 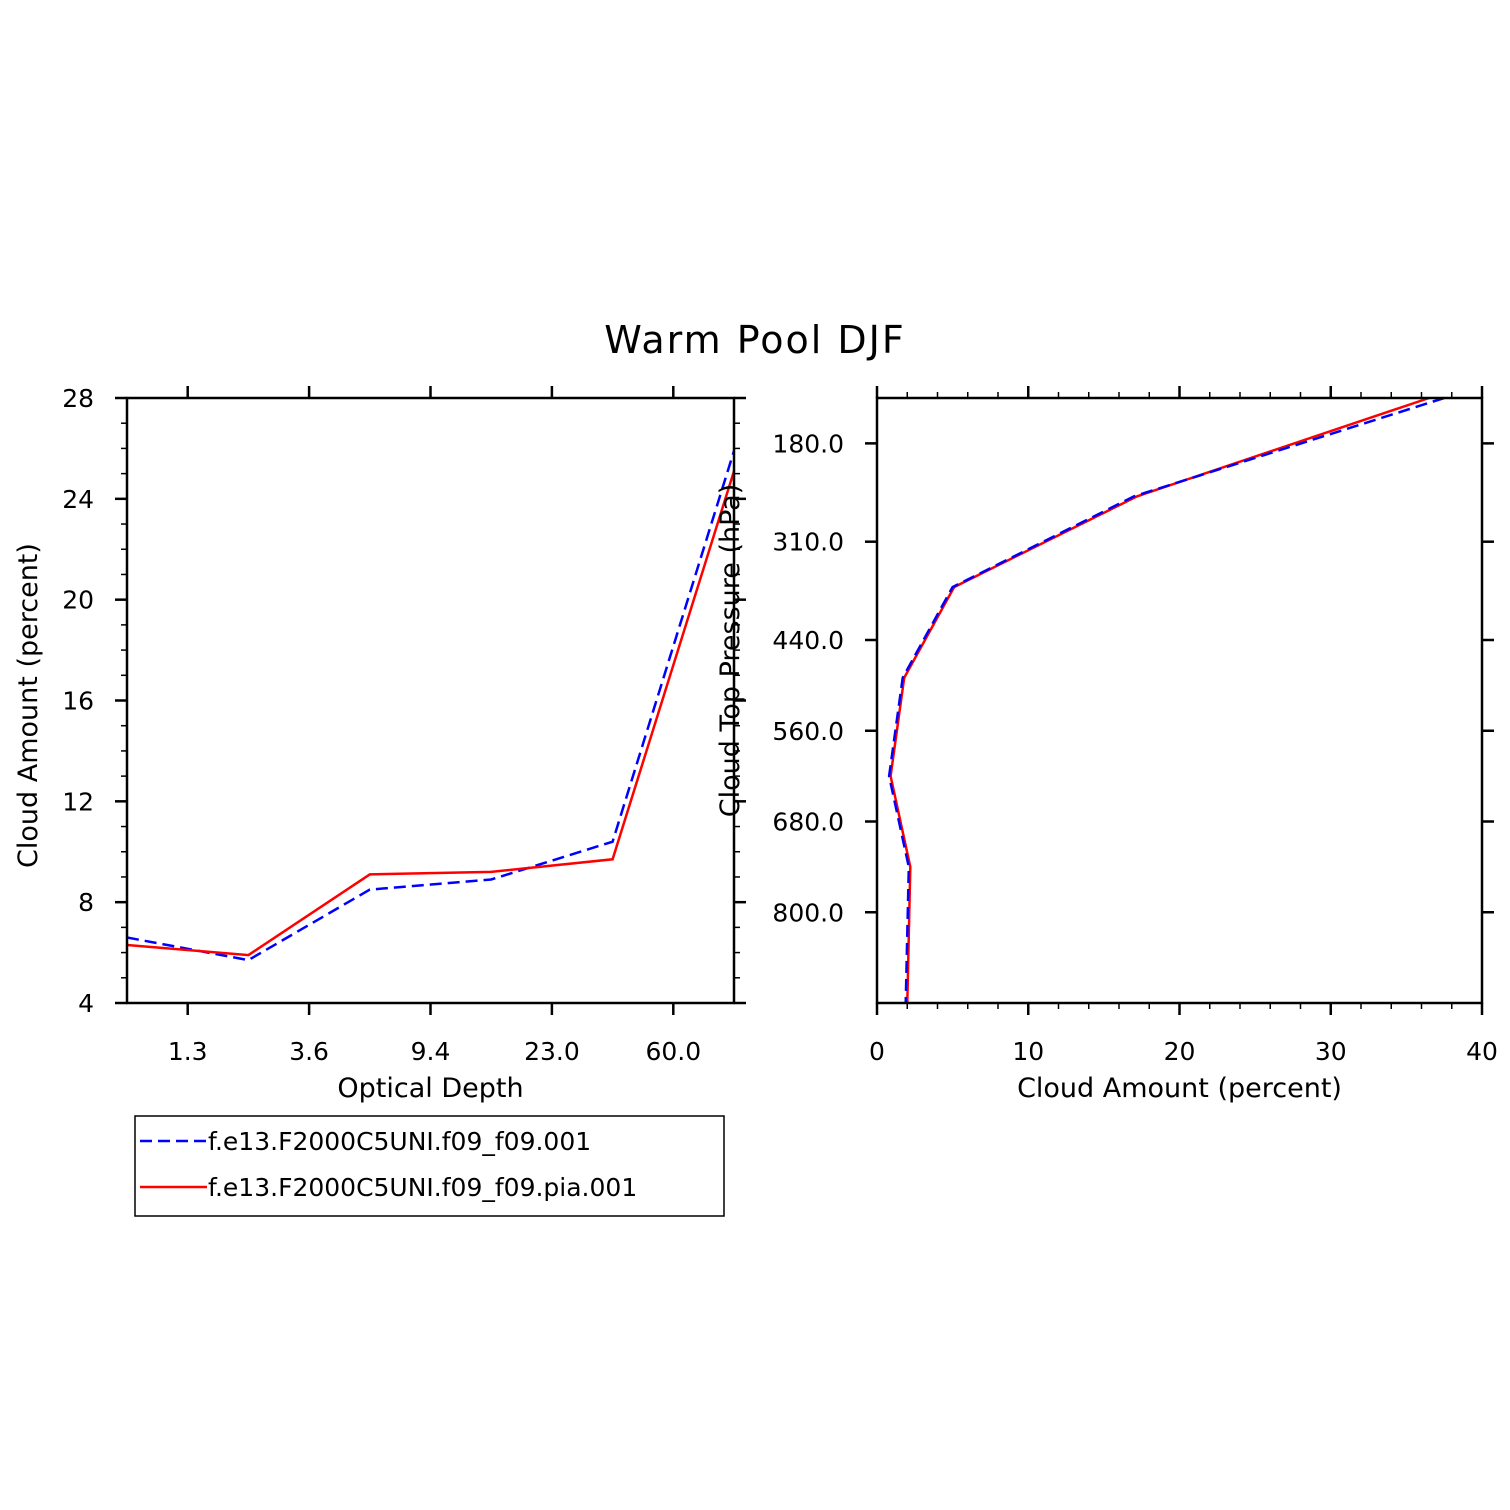 I want to click on x-axis-title: Cloud Amount (percent), so click(x=1179, y=1088).